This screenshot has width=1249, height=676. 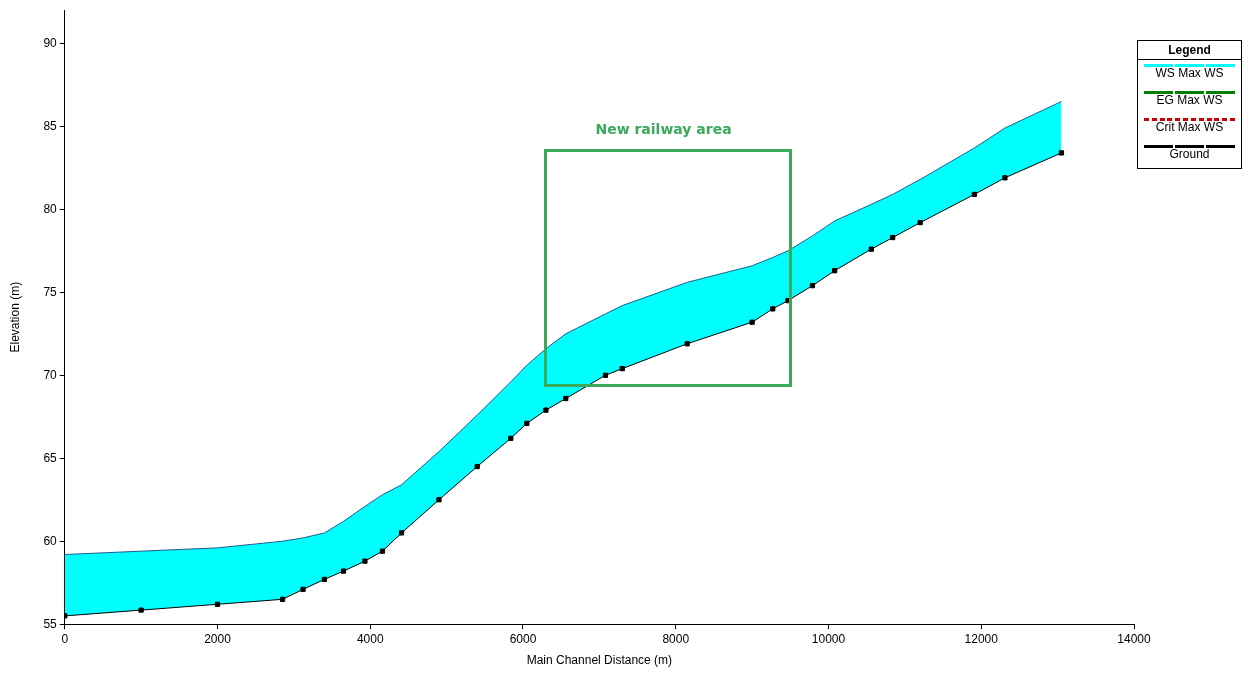 What do you see at coordinates (50, 208) in the screenshot?
I see `y-tick-label: 80` at bounding box center [50, 208].